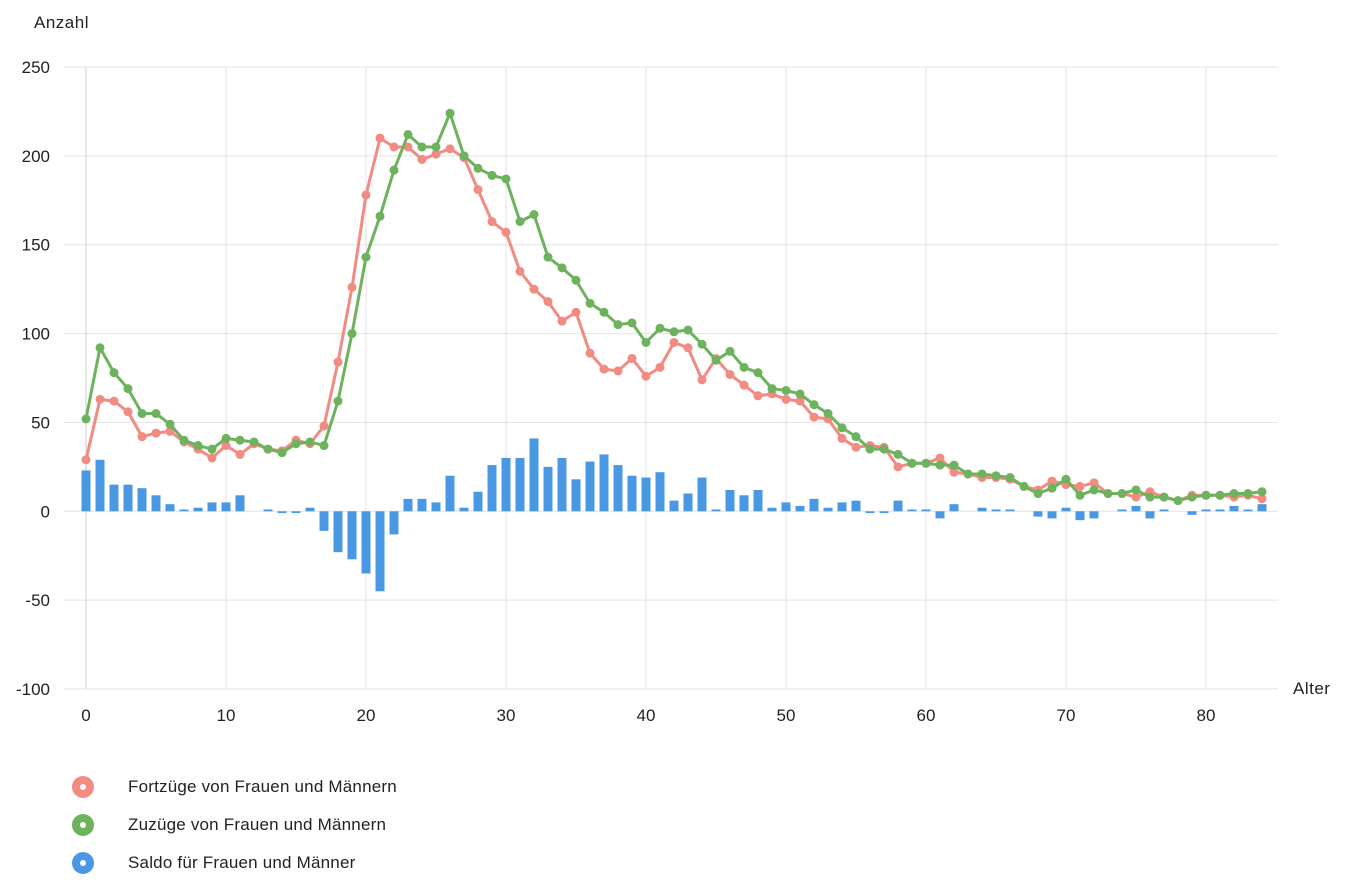  I want to click on legend-item-zuzuege: Zuzüge von Frauen und Männern, so click(234, 825).